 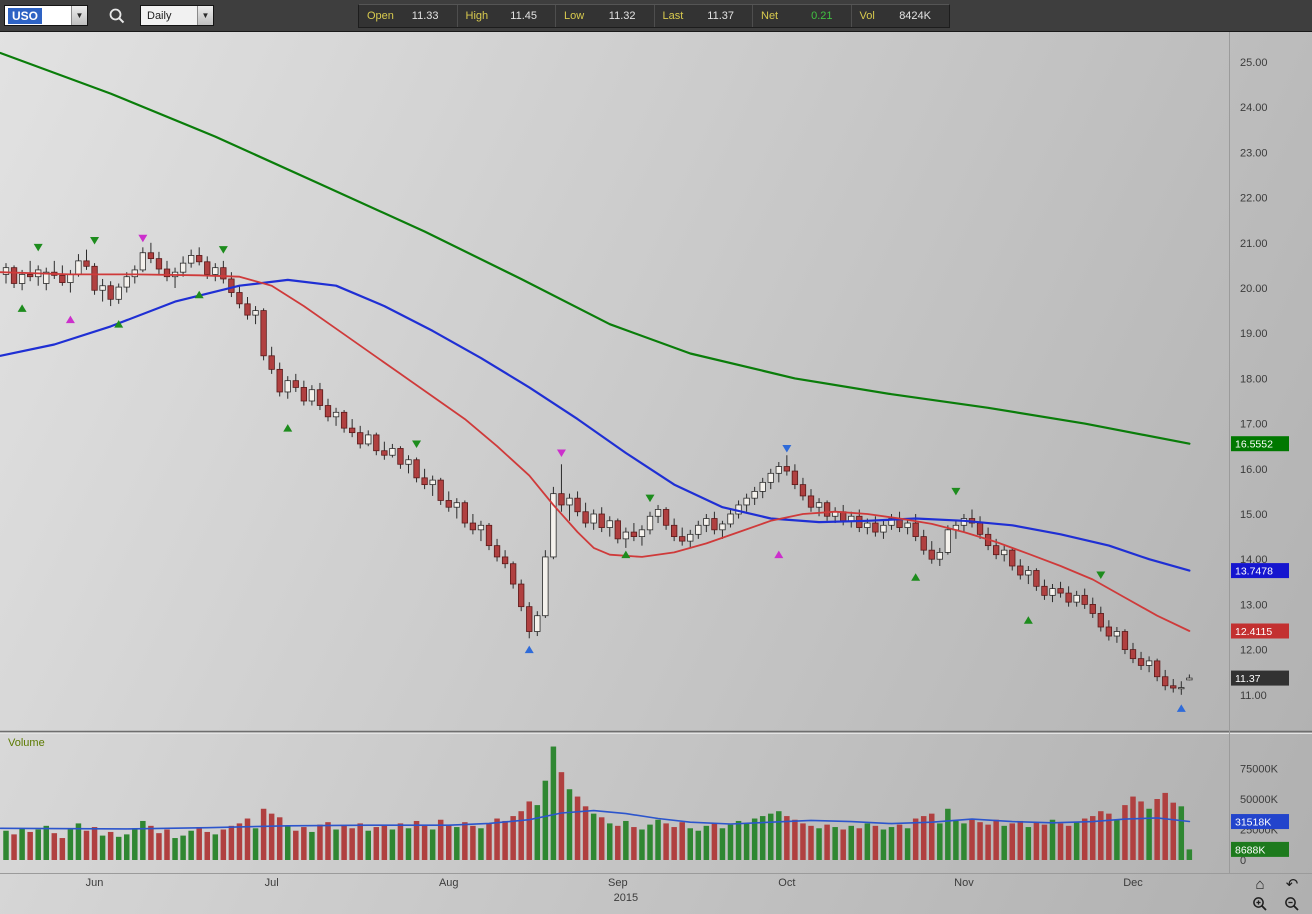 I want to click on svg-text: 24.00, so click(x=1254, y=108).